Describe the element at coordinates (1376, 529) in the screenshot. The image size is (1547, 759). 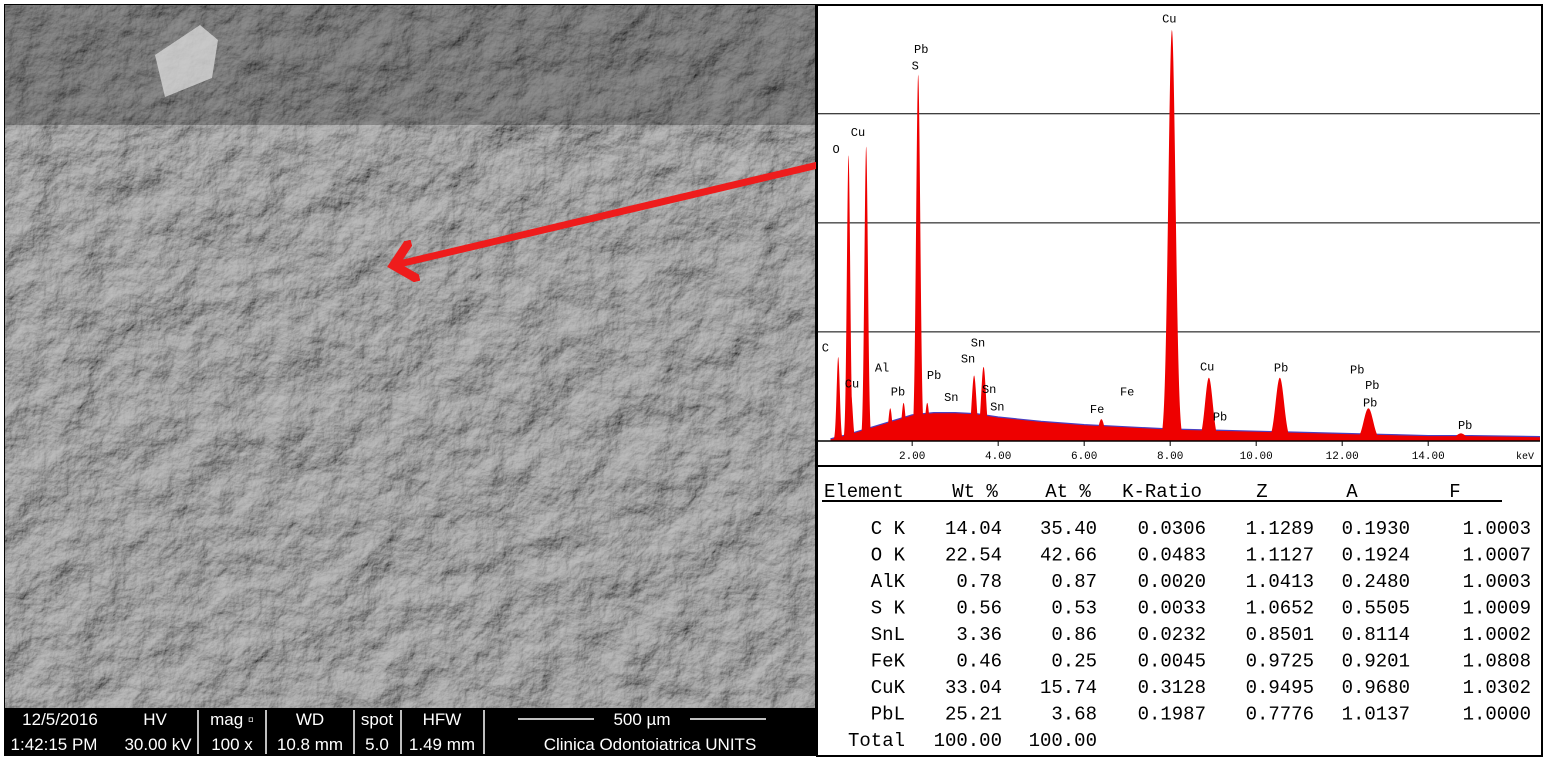
I see `cell: 0.1930` at that location.